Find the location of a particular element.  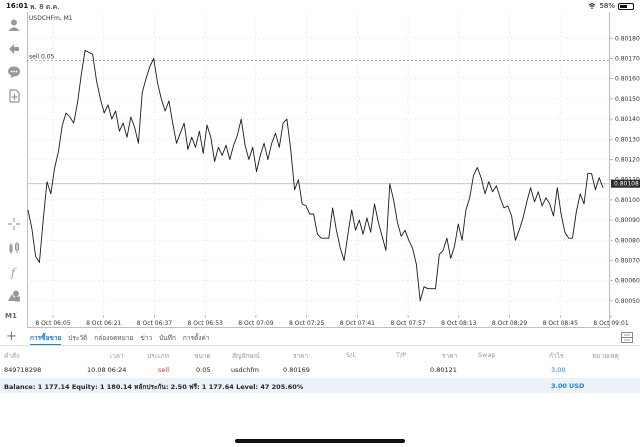

column-header: ประเภท is located at coordinates (158, 356).